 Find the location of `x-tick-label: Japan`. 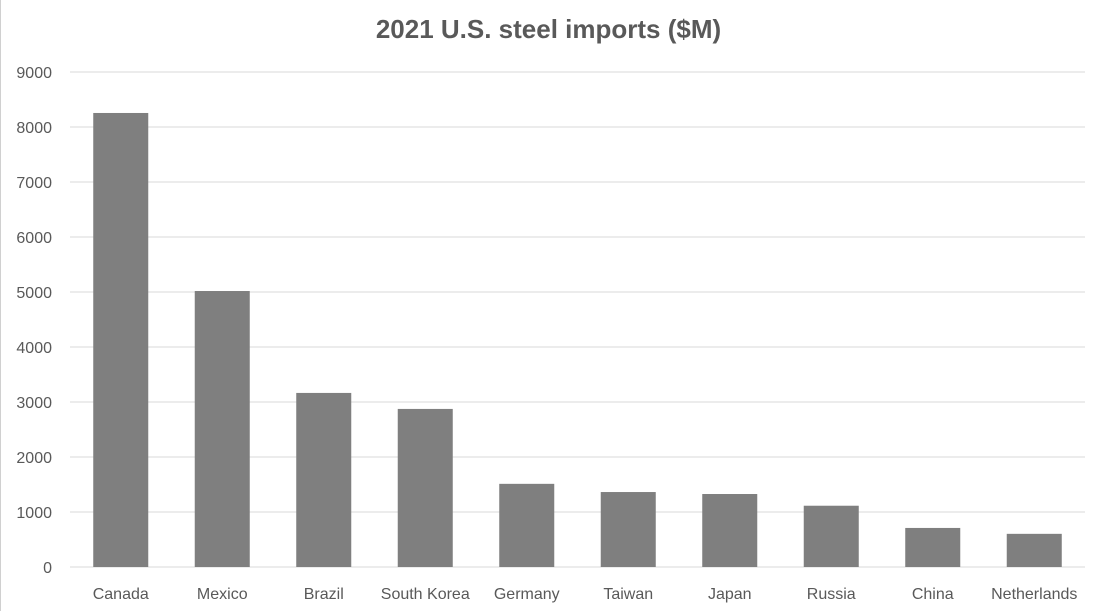

x-tick-label: Japan is located at coordinates (730, 594).